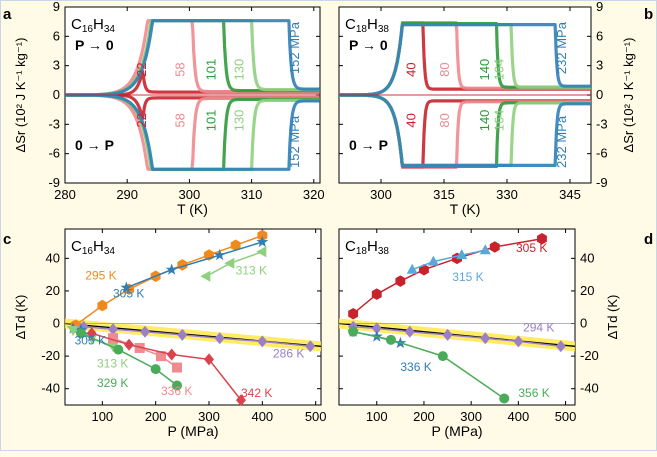  Describe the element at coordinates (602, 182) in the screenshot. I see `y-tick-label-b: -9` at that location.